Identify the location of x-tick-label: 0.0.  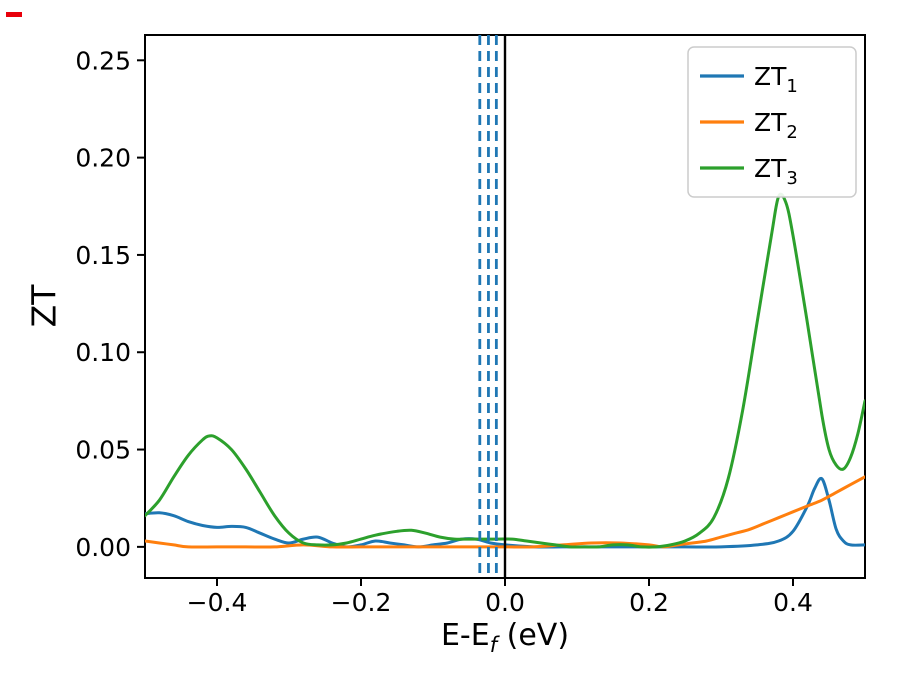
(505, 602).